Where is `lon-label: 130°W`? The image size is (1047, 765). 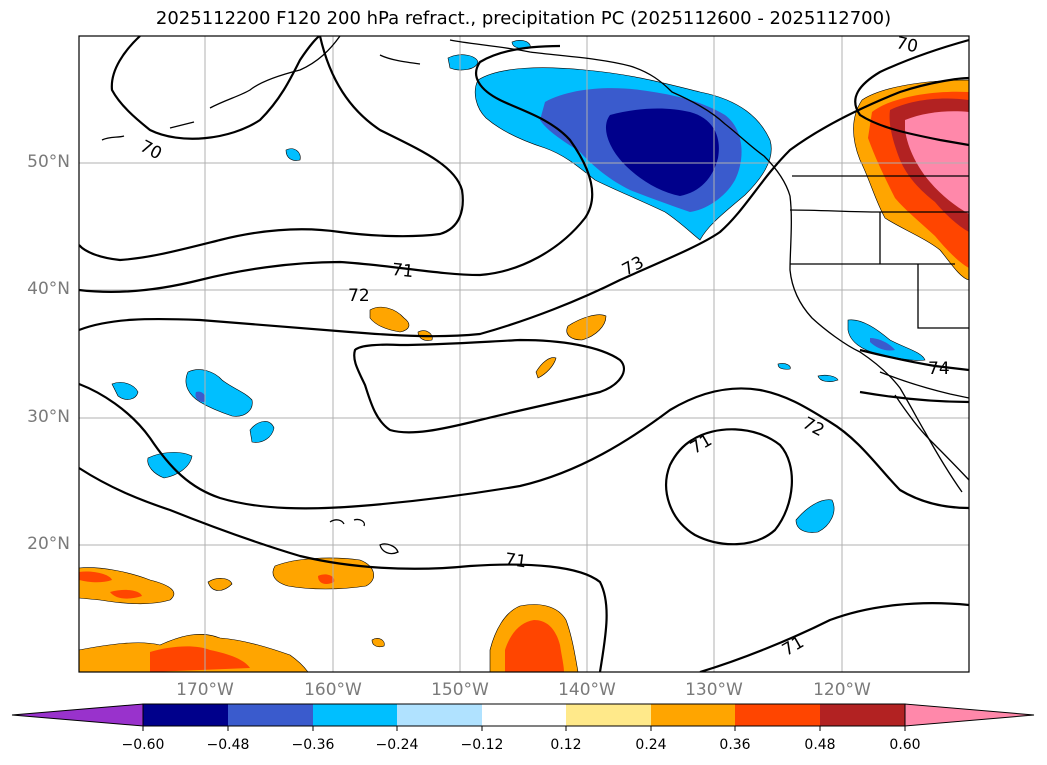
lon-label: 130°W is located at coordinates (714, 690).